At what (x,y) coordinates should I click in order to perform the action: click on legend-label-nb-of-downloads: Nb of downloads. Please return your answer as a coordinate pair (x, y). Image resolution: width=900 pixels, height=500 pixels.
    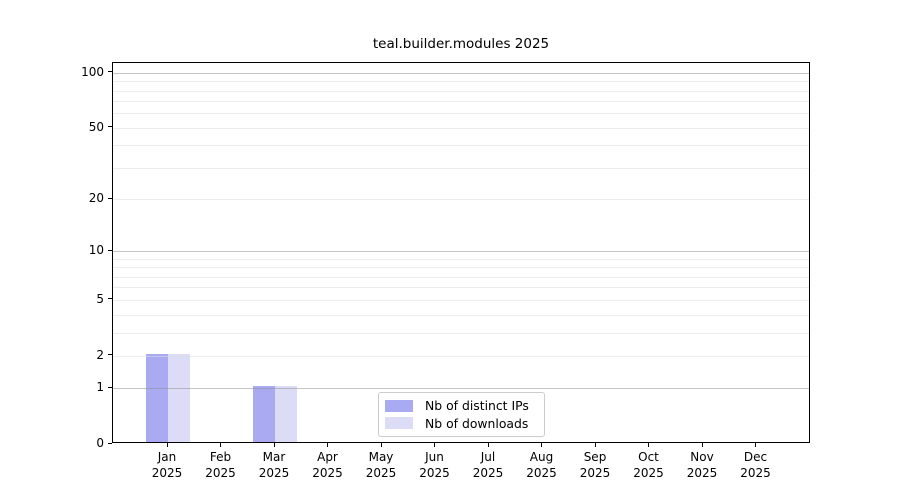
    Looking at the image, I should click on (477, 423).